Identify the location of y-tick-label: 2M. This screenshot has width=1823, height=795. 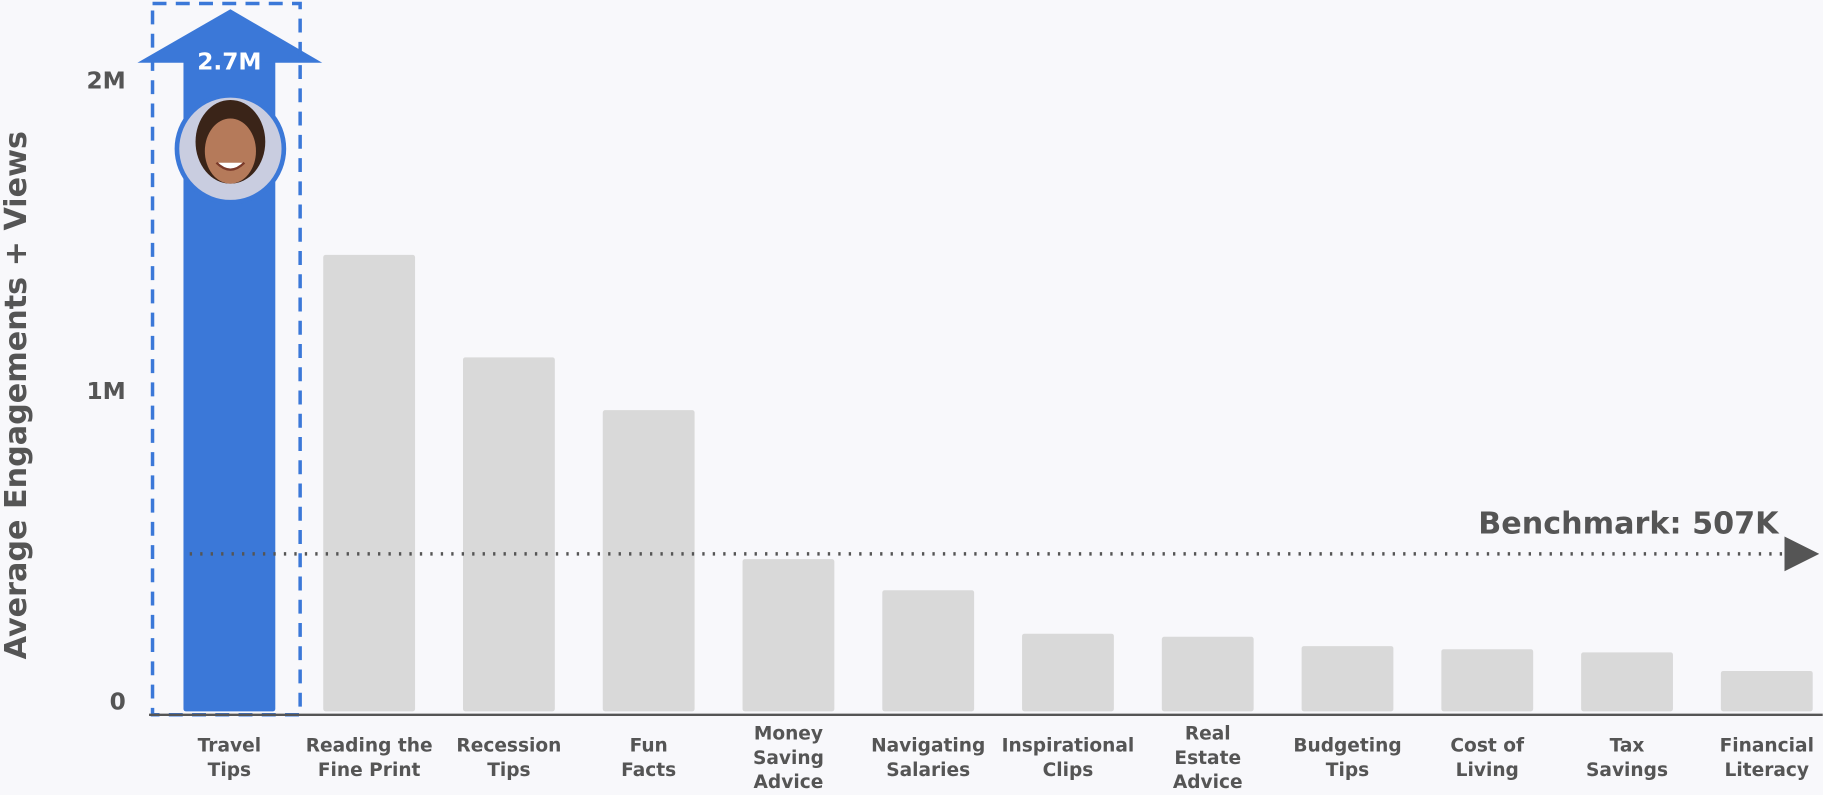
(106, 81).